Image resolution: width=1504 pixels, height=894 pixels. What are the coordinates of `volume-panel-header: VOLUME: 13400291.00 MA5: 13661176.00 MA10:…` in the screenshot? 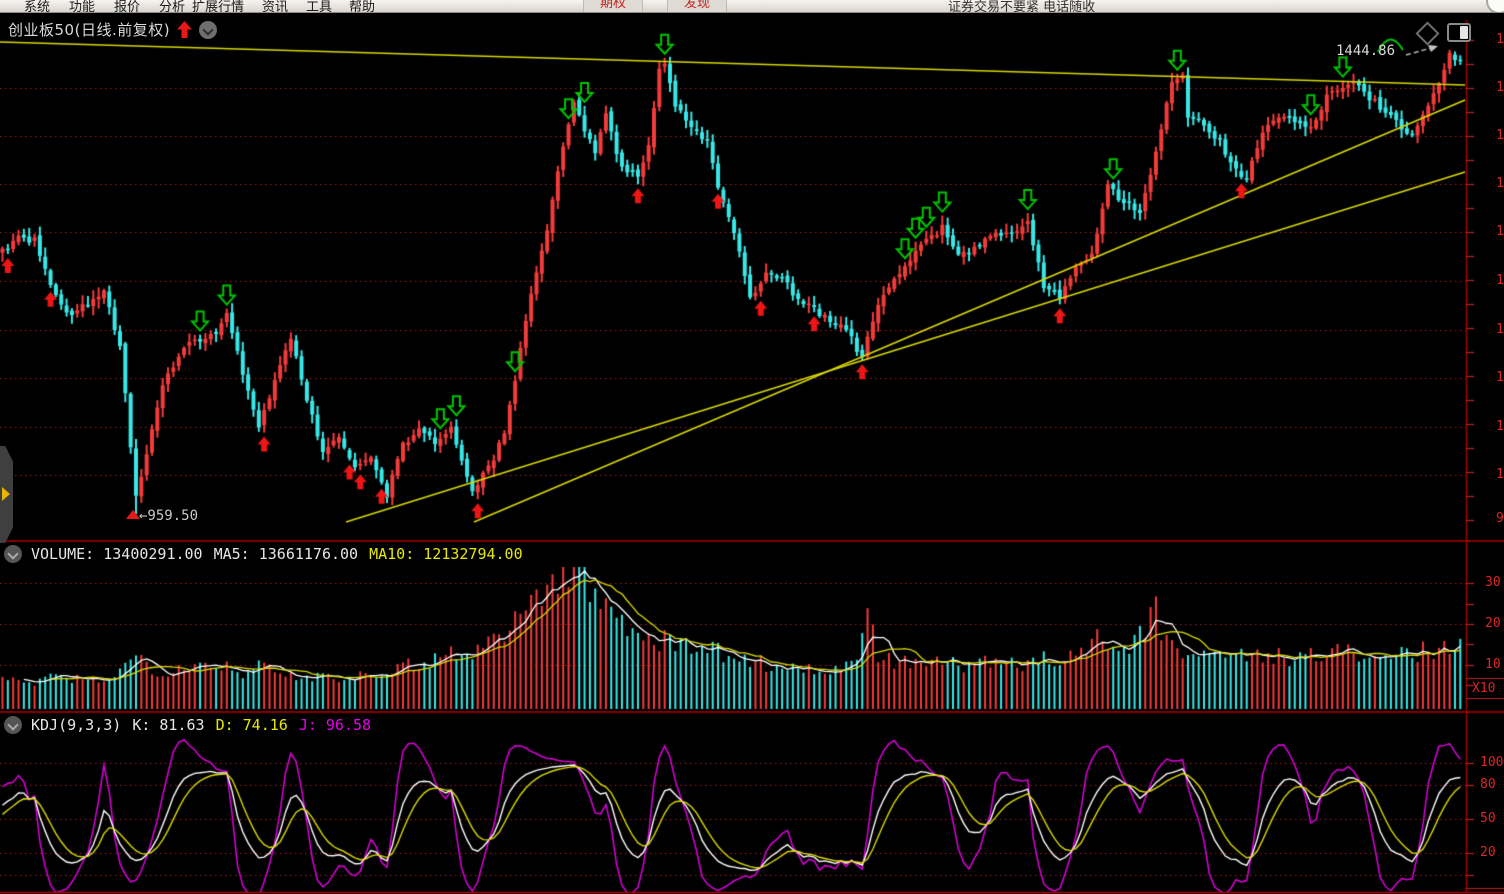 It's located at (269, 554).